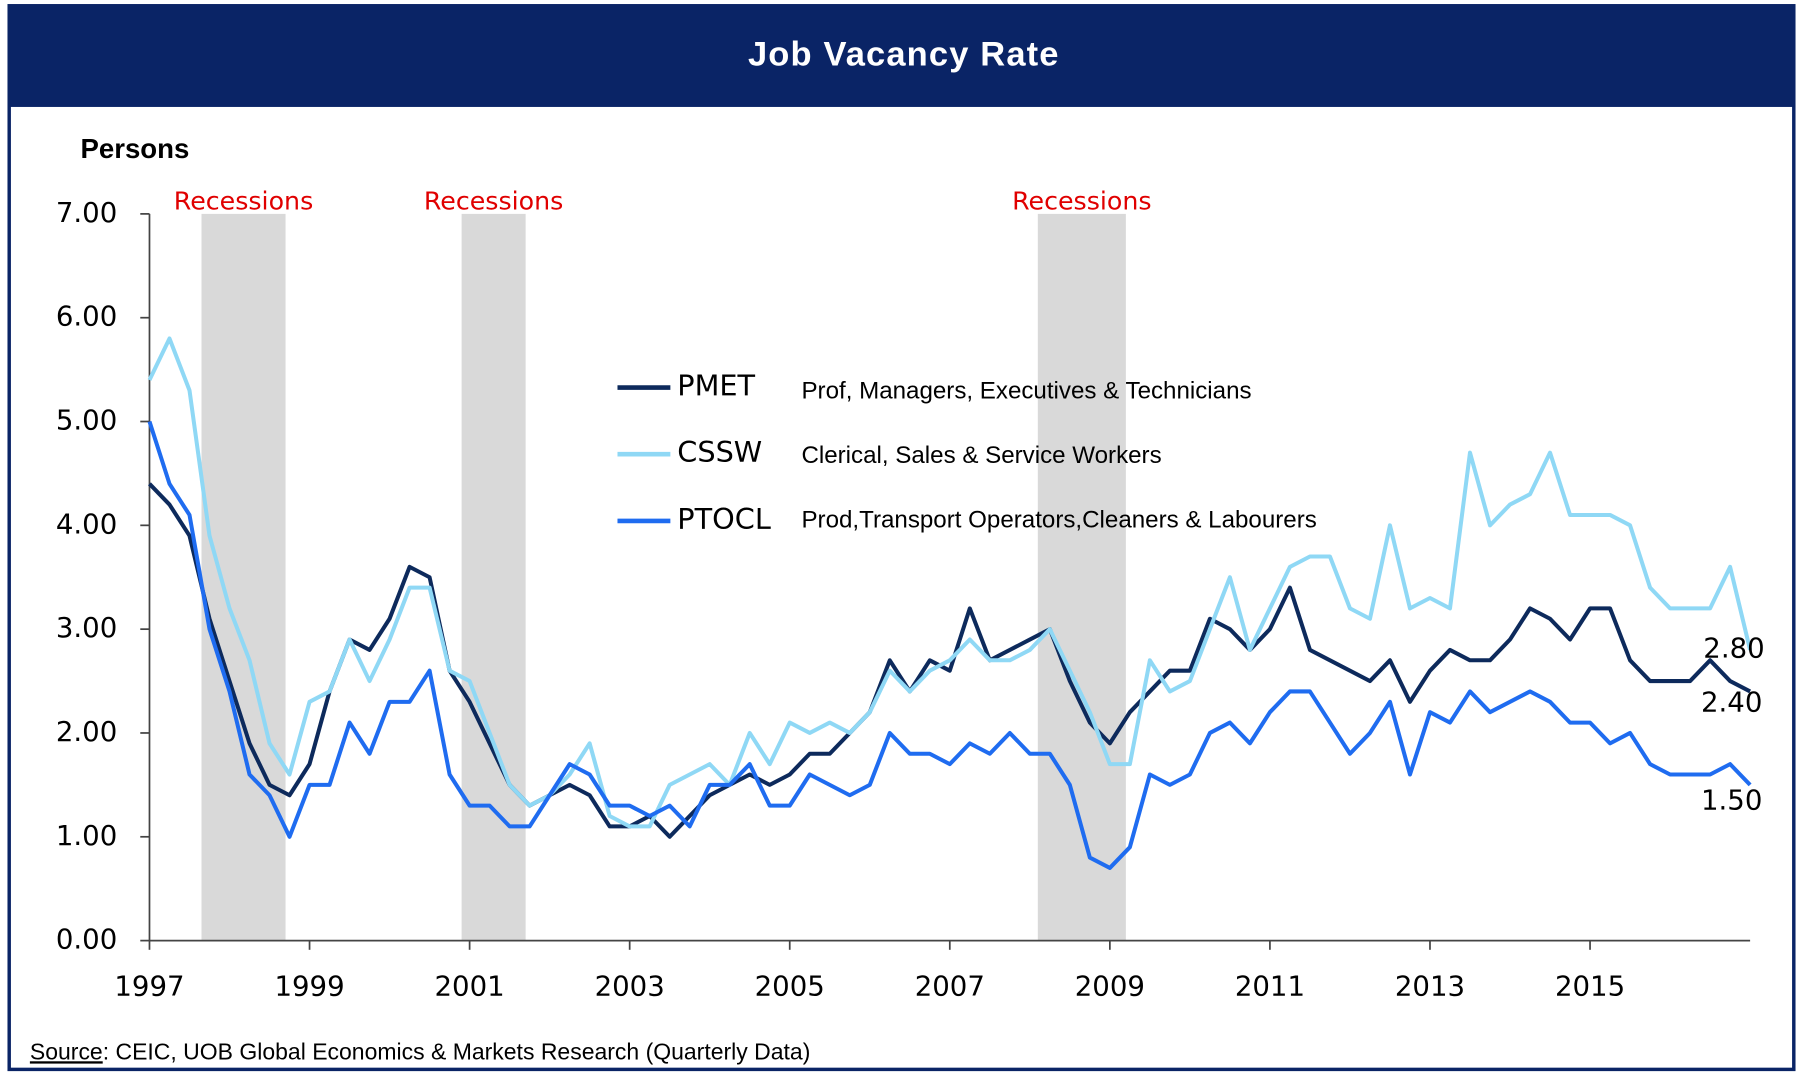  What do you see at coordinates (1731, 799) in the screenshot?
I see `end-label: 1.50` at bounding box center [1731, 799].